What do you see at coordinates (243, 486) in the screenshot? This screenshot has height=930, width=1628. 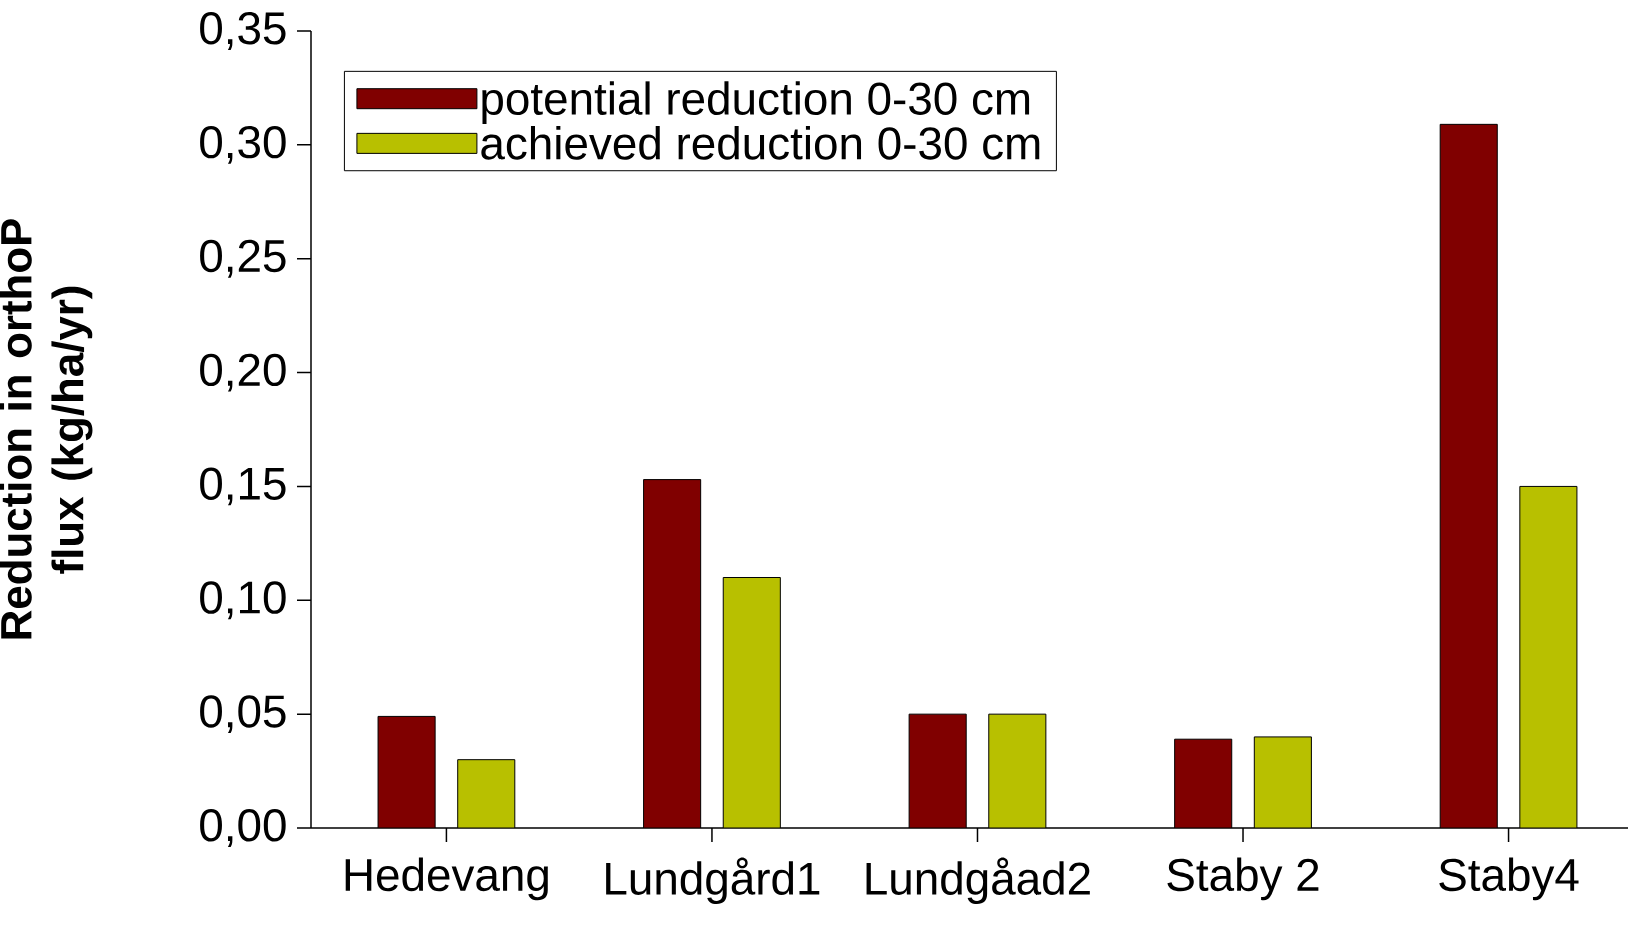 I see `y-tick-label: 0,15` at bounding box center [243, 486].